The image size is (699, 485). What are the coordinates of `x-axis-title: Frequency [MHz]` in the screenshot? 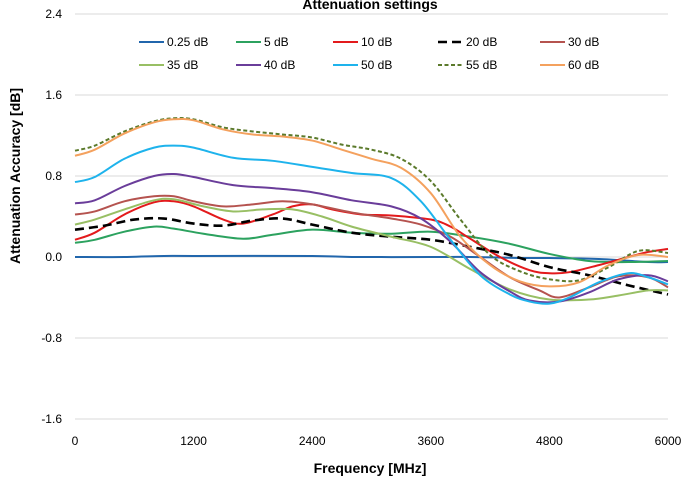 It's located at (370, 468).